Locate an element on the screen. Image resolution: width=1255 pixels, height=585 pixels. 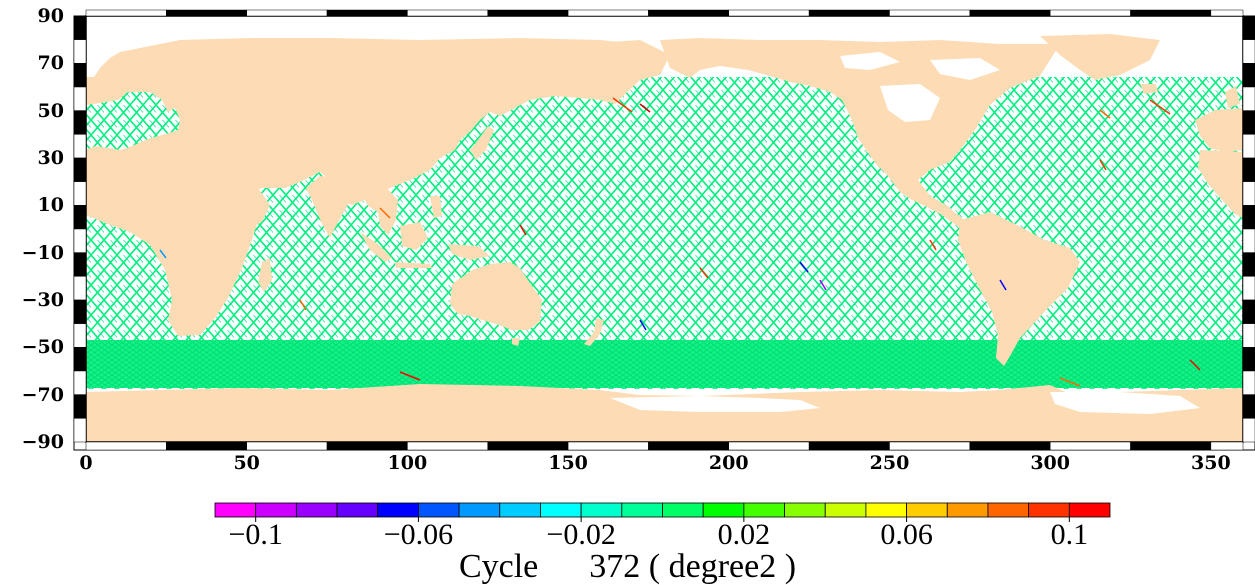
tasmania is located at coordinates (516, 342).